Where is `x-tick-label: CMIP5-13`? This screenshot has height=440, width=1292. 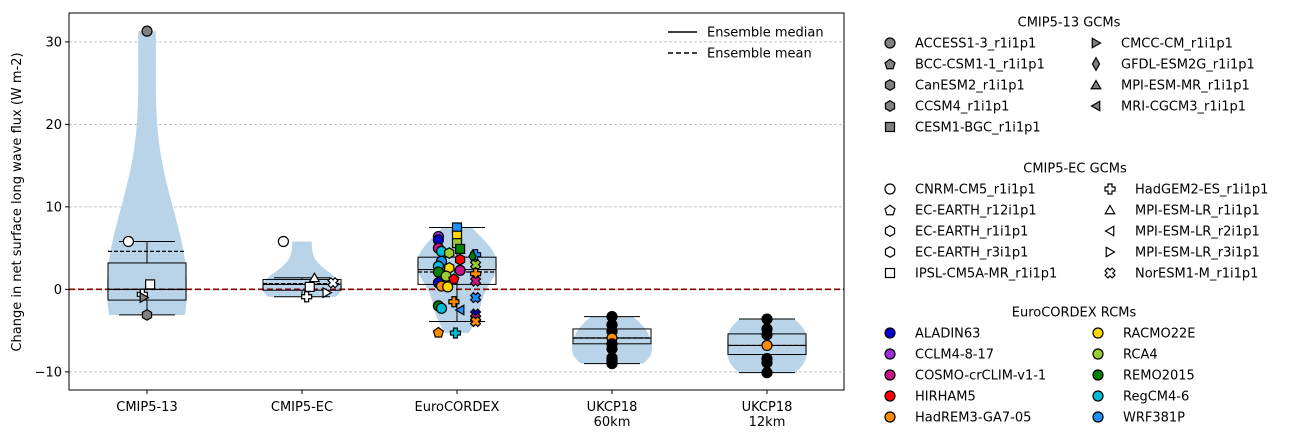 x-tick-label: CMIP5-13 is located at coordinates (146, 407).